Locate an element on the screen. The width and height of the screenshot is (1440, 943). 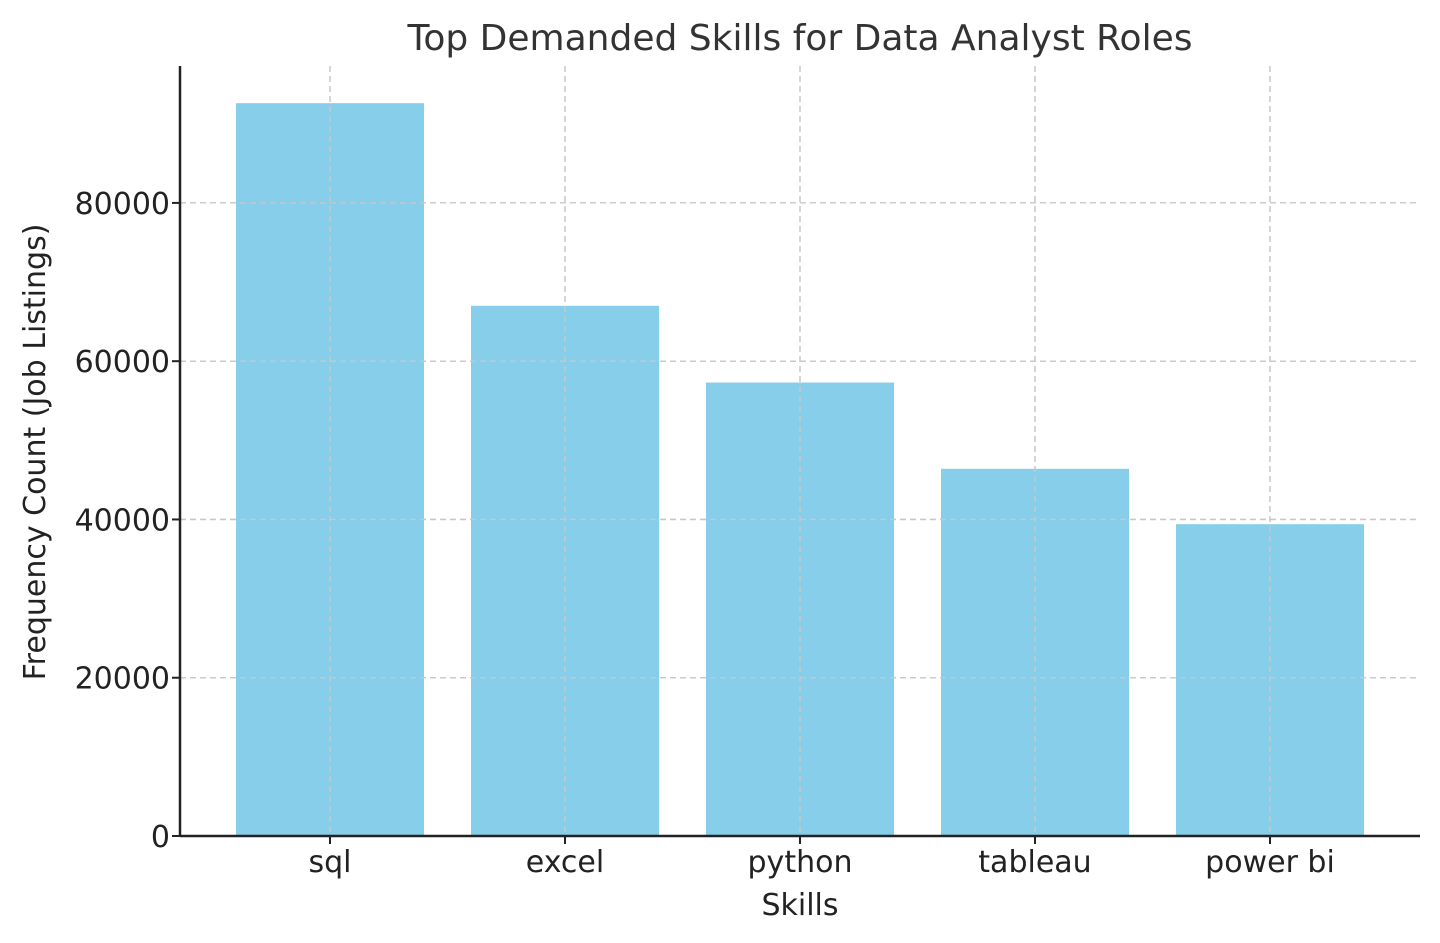
y-tick-label: 60000 is located at coordinates (122, 362).